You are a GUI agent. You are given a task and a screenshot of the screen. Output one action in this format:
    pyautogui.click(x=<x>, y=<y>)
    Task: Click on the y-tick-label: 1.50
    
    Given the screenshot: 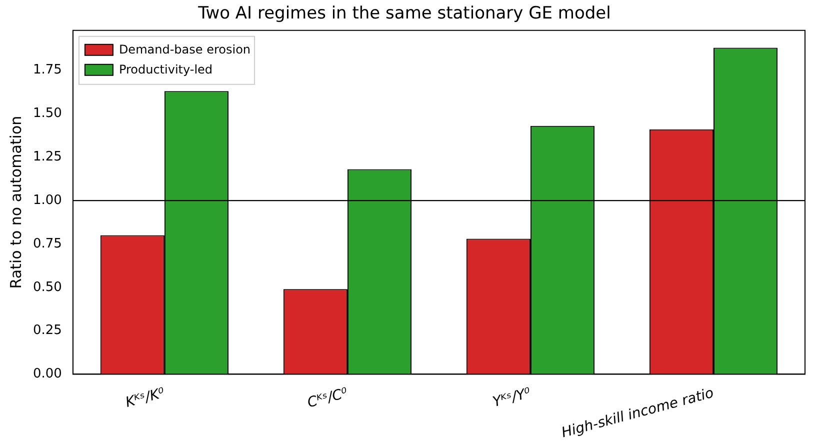 What is the action you would take?
    pyautogui.click(x=47, y=114)
    